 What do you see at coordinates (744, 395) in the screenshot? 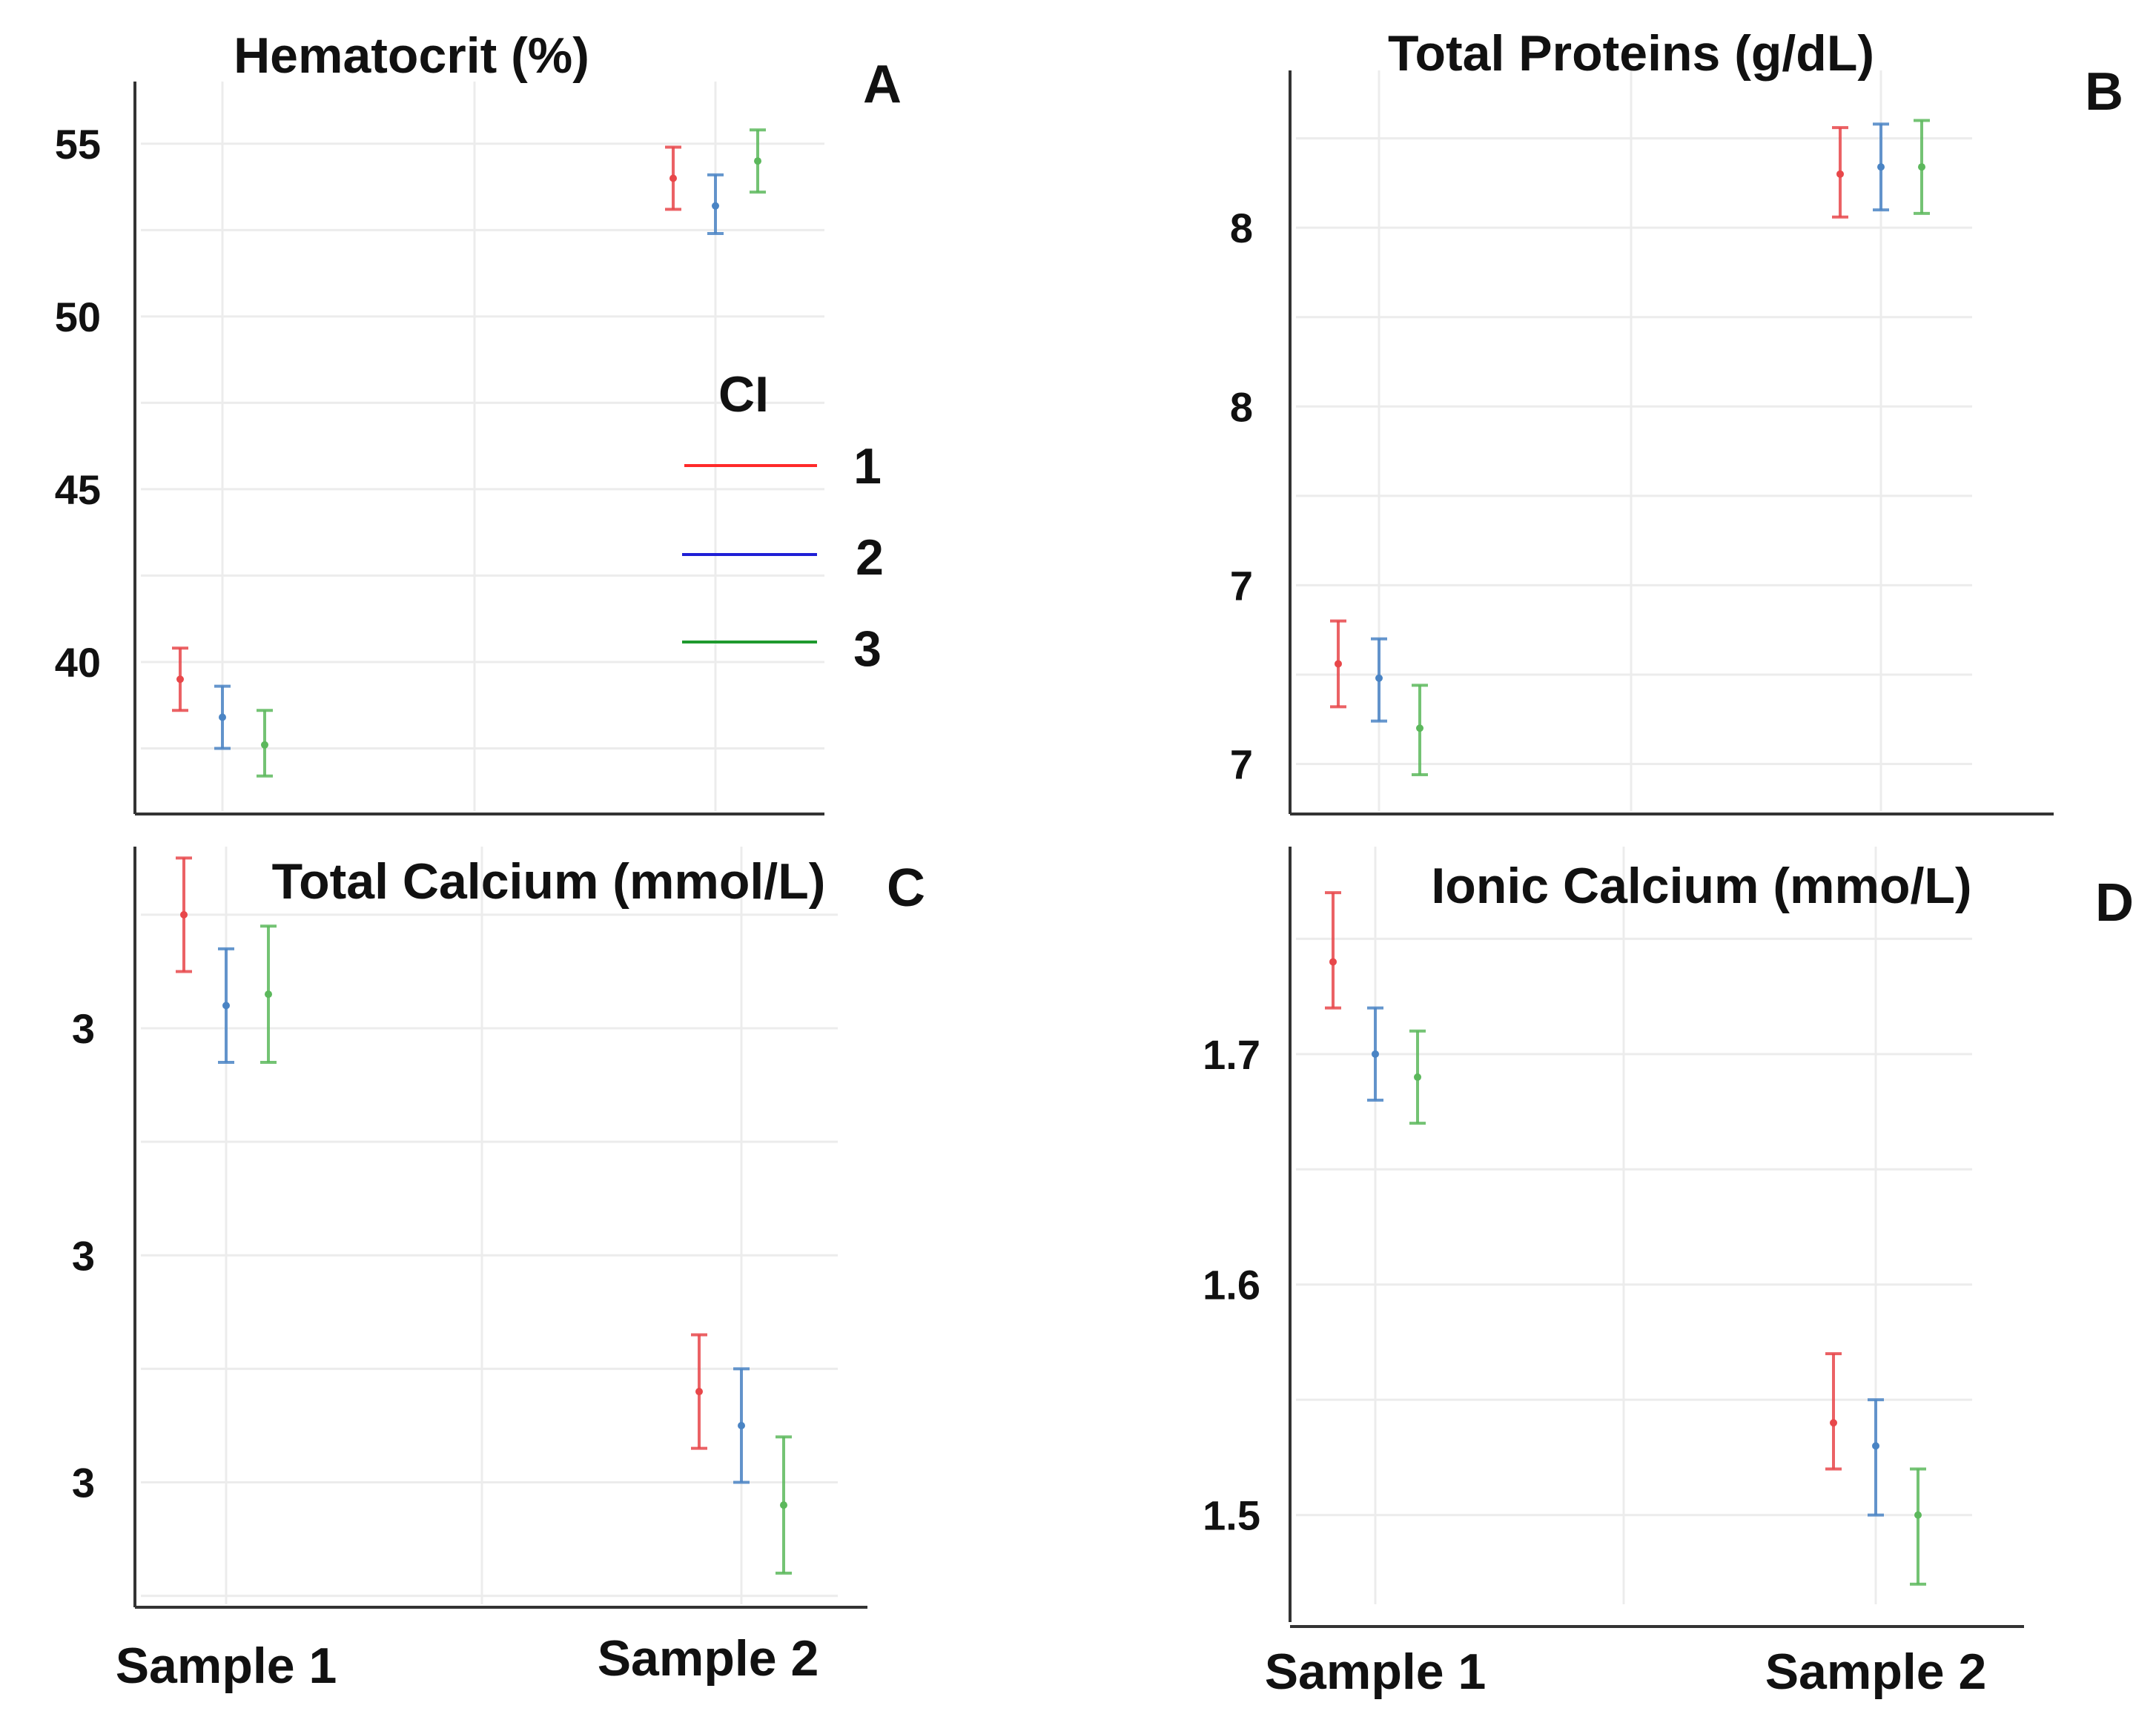
I see `legend-title: CI` at bounding box center [744, 395].